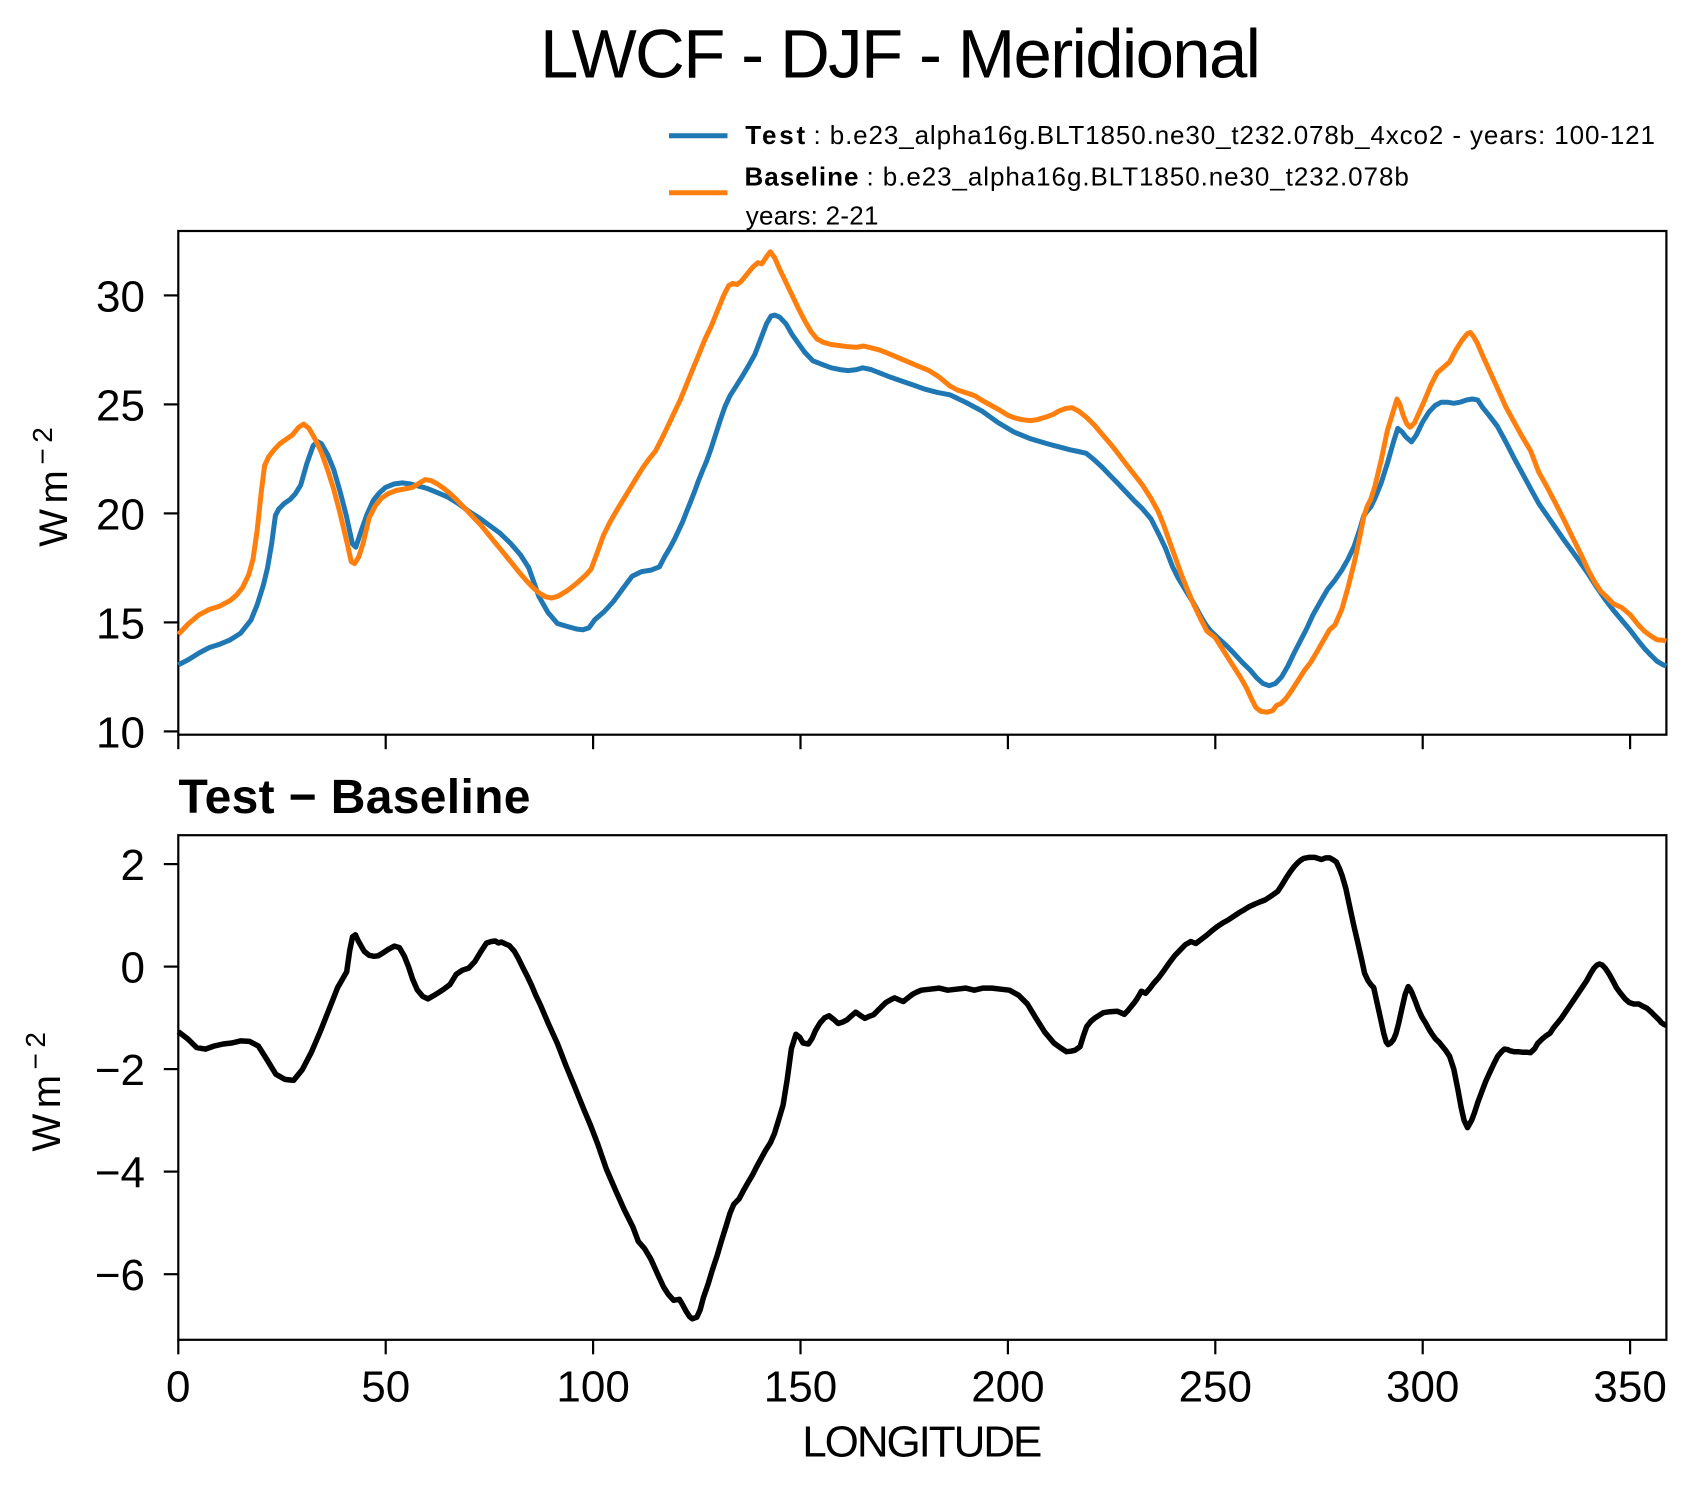  What do you see at coordinates (133, 865) in the screenshot?
I see `svg-text: 2` at bounding box center [133, 865].